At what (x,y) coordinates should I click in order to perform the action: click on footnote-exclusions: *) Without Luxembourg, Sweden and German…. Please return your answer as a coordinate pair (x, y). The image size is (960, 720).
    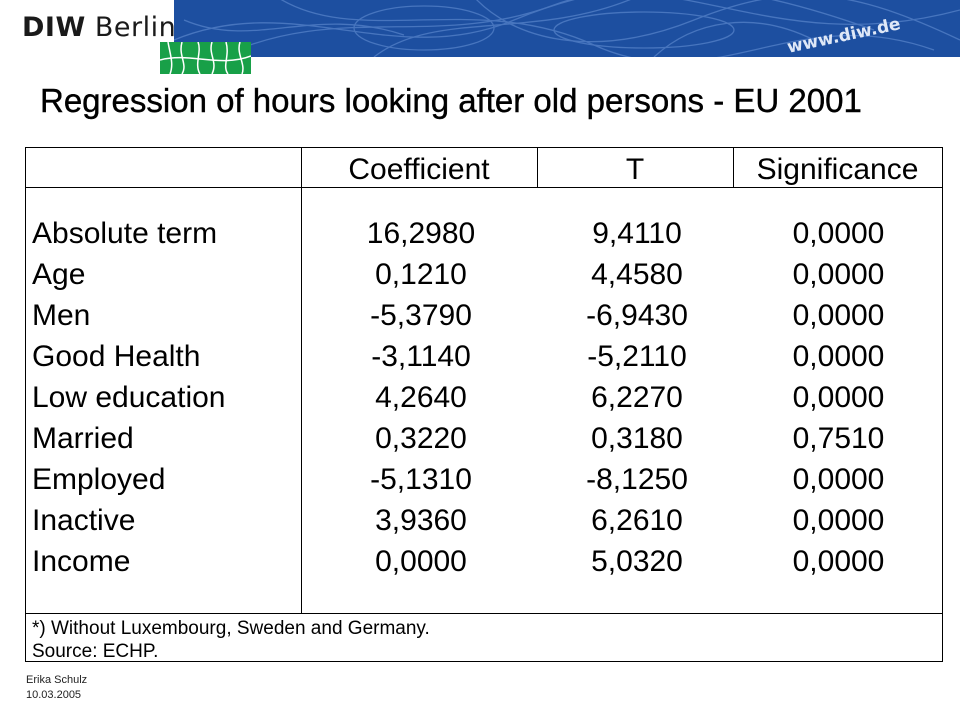
    Looking at the image, I should click on (231, 628).